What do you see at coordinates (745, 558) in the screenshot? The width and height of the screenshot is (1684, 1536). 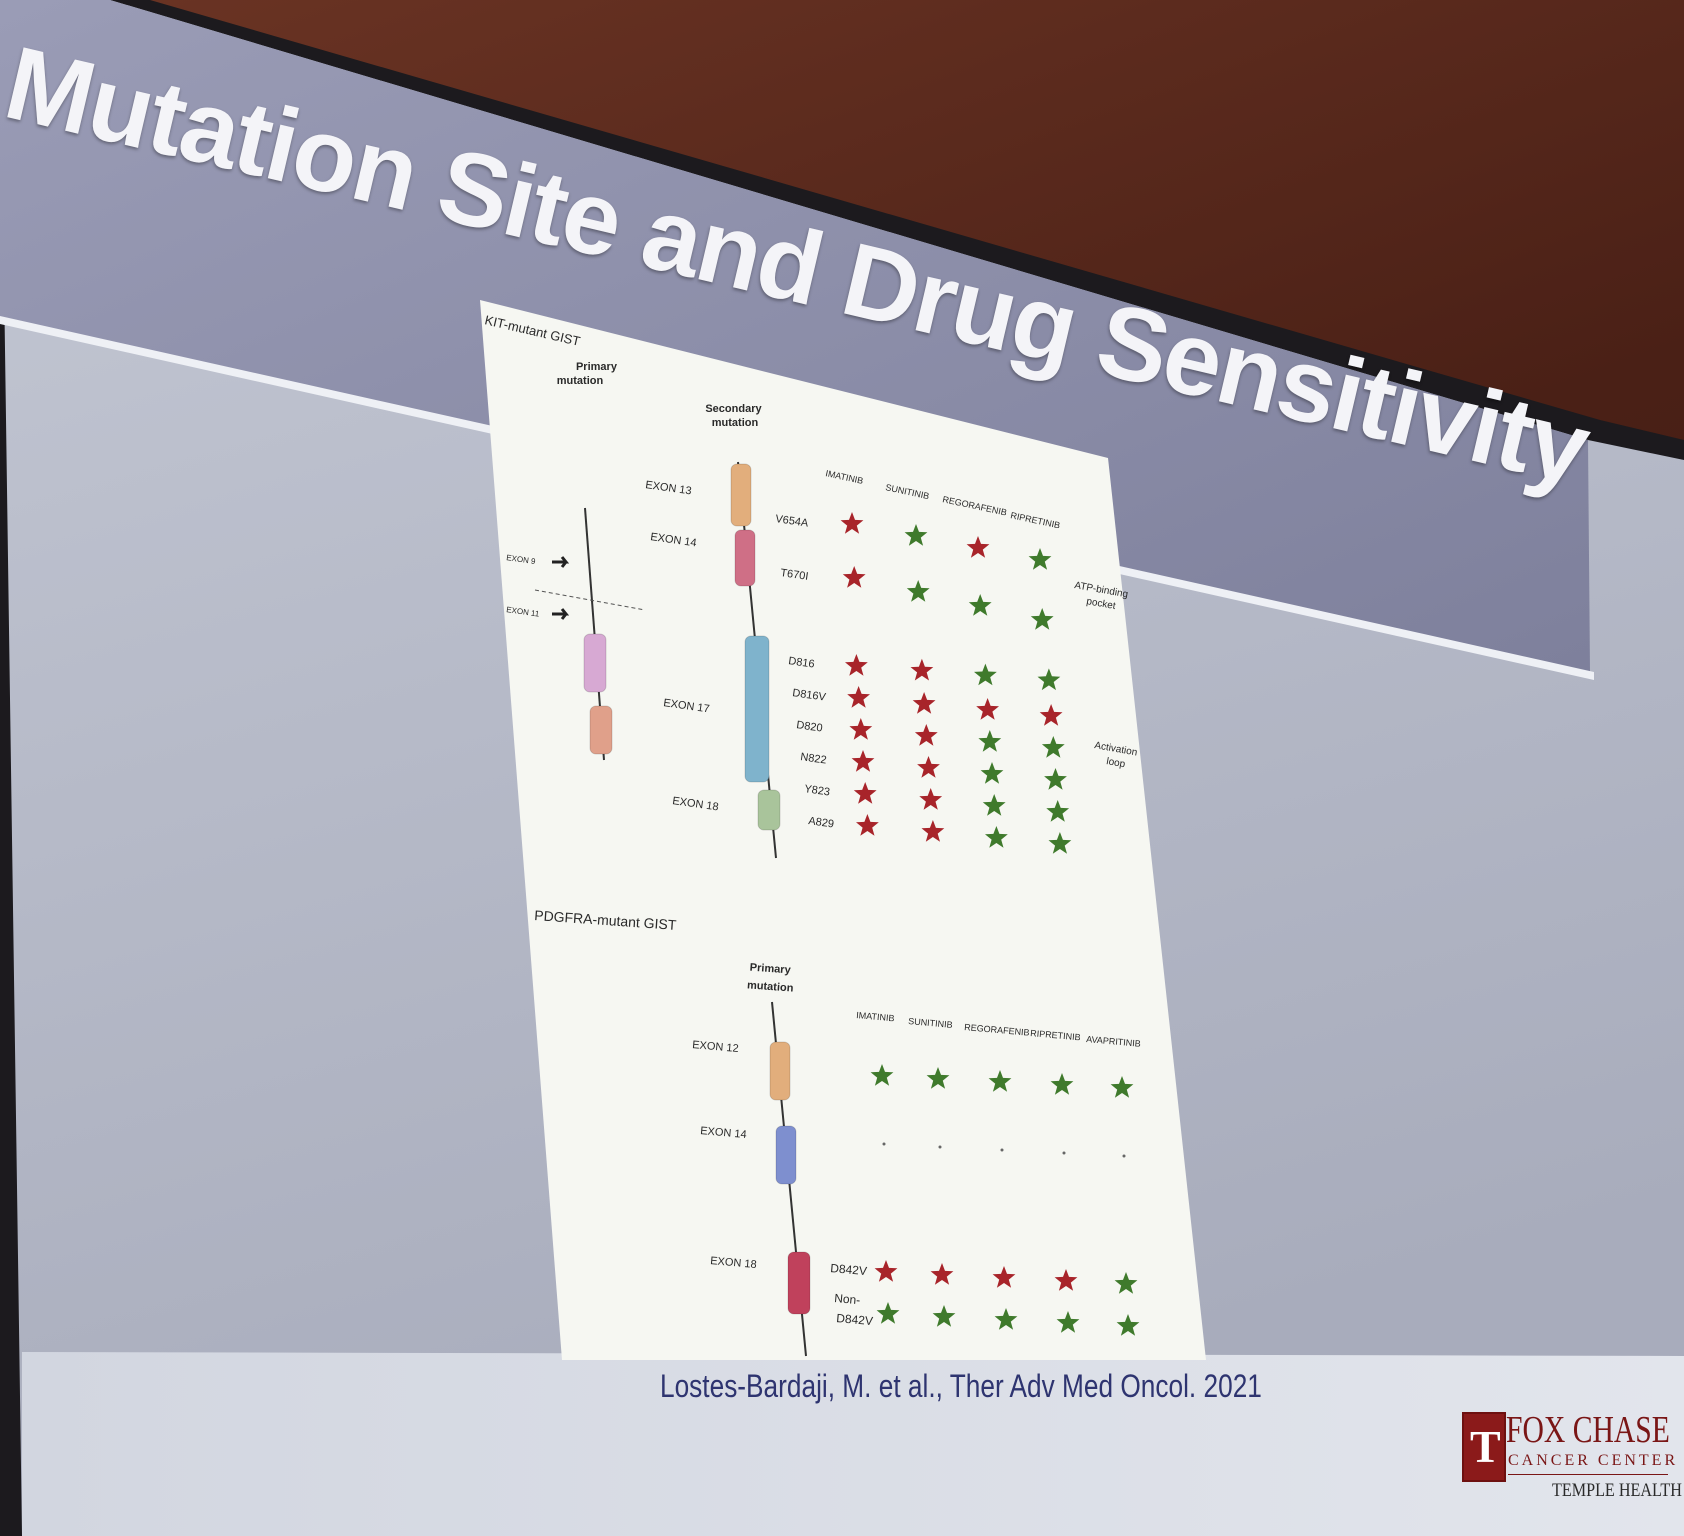 I see `kit-exon14-capsule` at bounding box center [745, 558].